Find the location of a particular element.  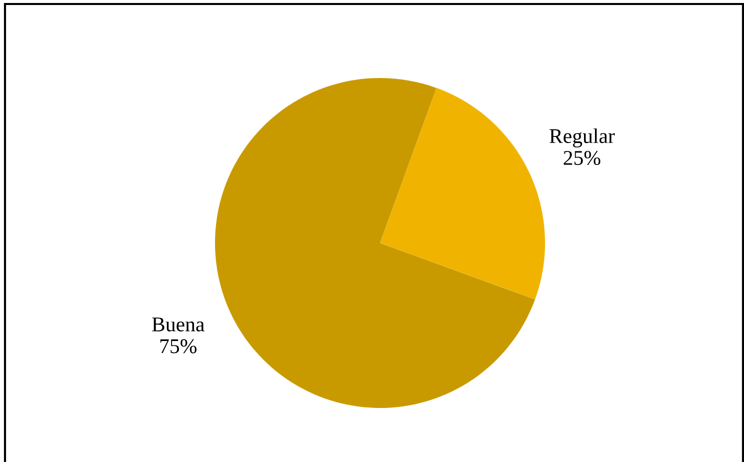

pie-slice is located at coordinates (463, 194).